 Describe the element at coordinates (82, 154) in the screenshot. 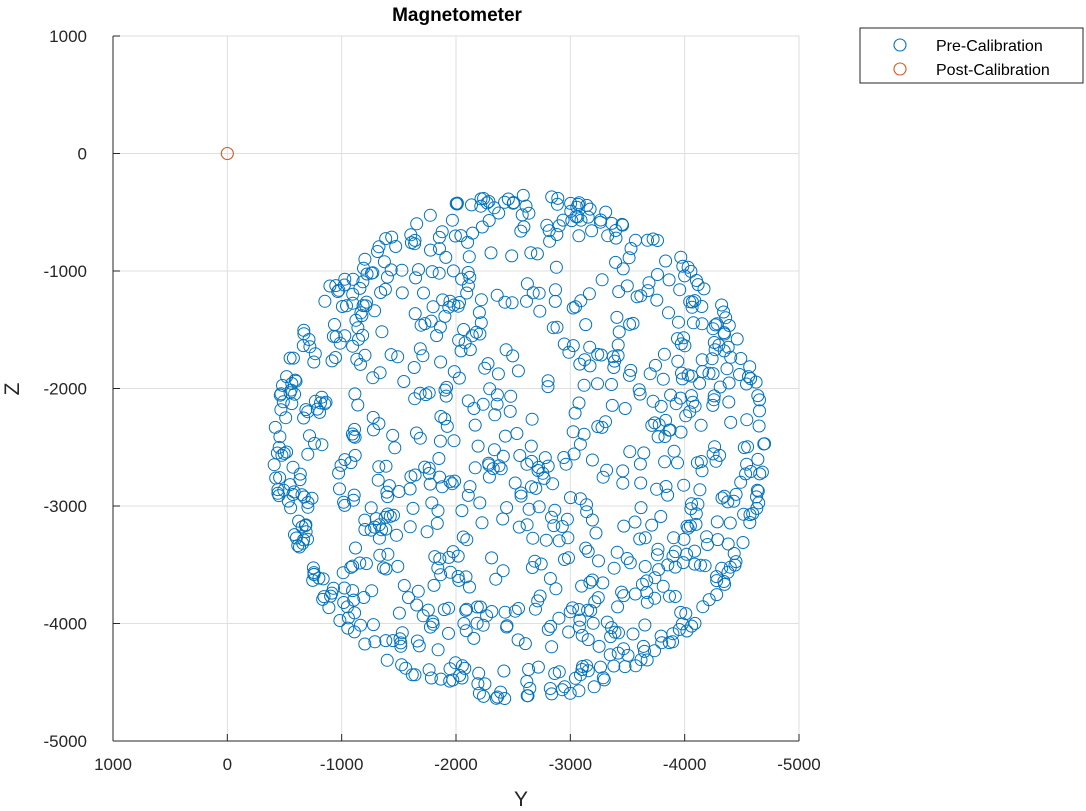

I see `y-tick-label: 0` at that location.